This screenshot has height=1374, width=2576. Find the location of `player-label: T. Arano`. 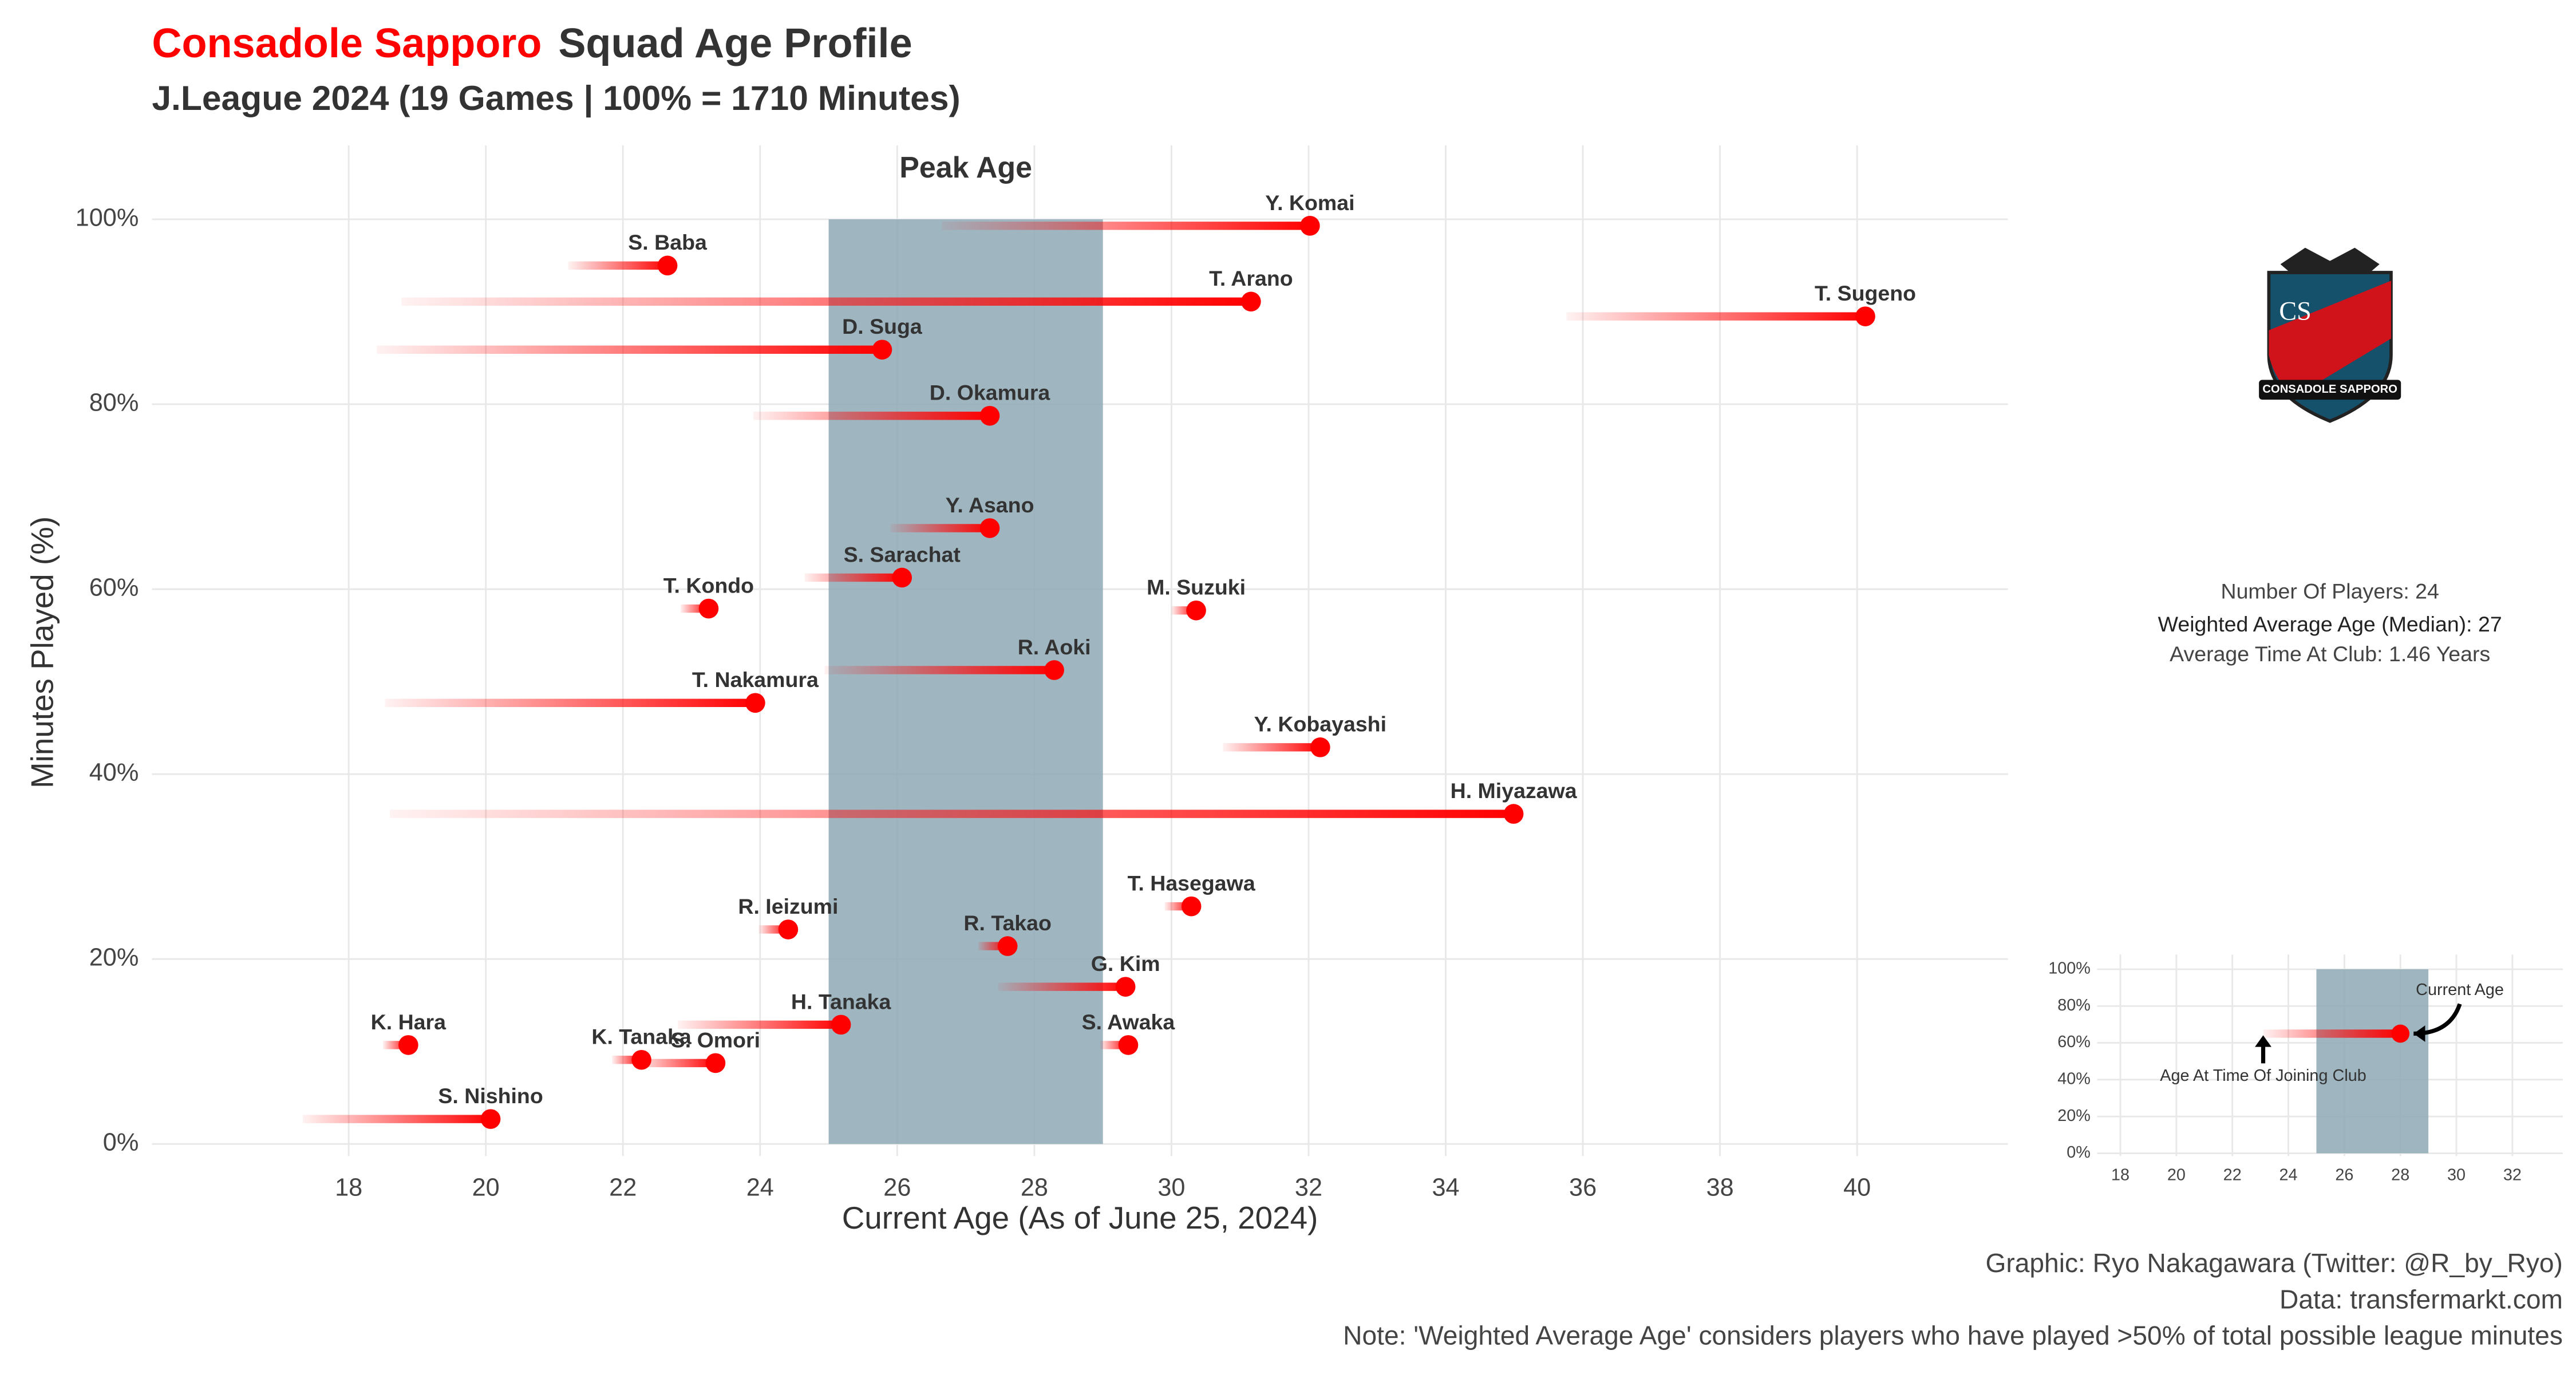

player-label: T. Arano is located at coordinates (1251, 278).